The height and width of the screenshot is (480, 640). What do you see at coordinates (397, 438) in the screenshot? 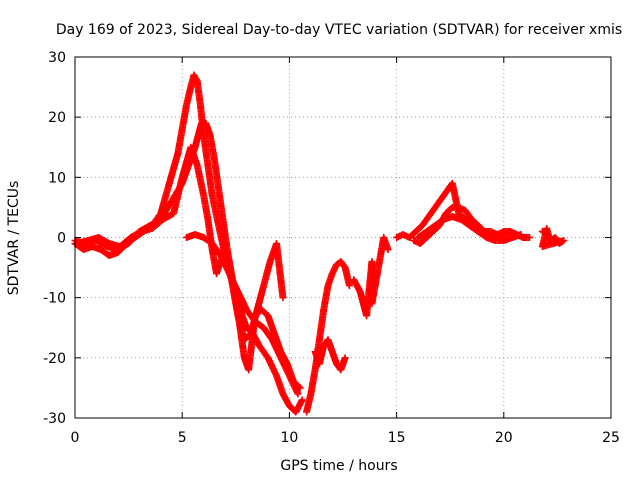
I see `x-tick-label: 15` at bounding box center [397, 438].